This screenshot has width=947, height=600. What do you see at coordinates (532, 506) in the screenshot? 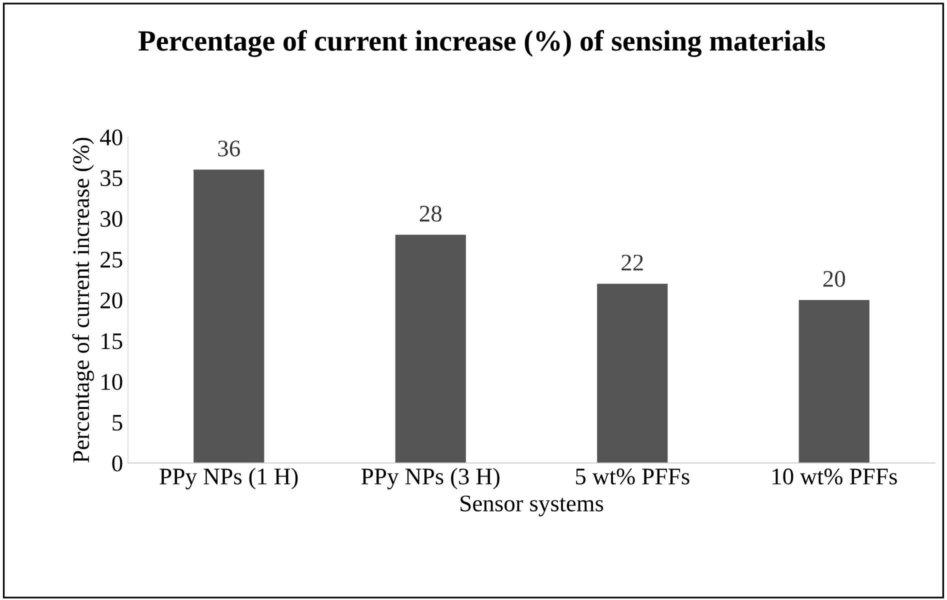
I see `x-axis-title: Sensor systems` at bounding box center [532, 506].